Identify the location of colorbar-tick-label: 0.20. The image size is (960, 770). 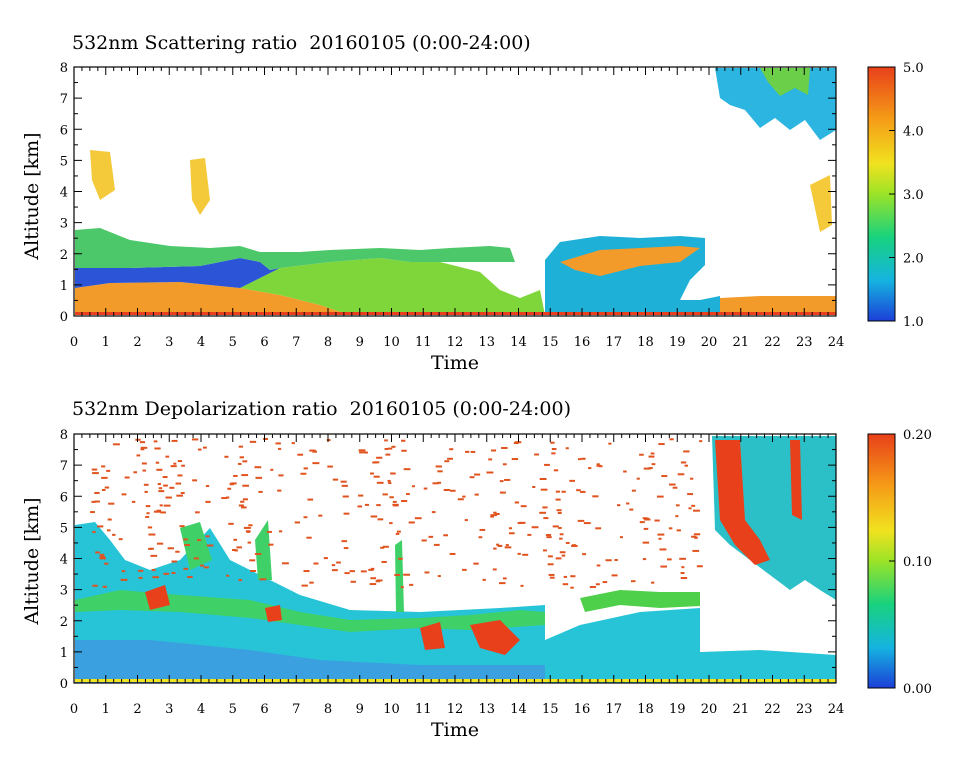
(917, 435).